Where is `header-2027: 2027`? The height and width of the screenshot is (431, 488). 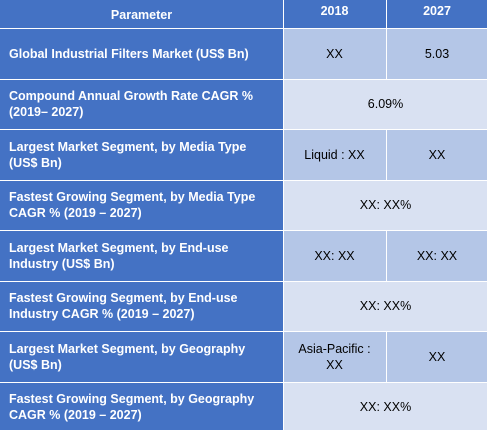
header-2027: 2027 is located at coordinates (437, 14).